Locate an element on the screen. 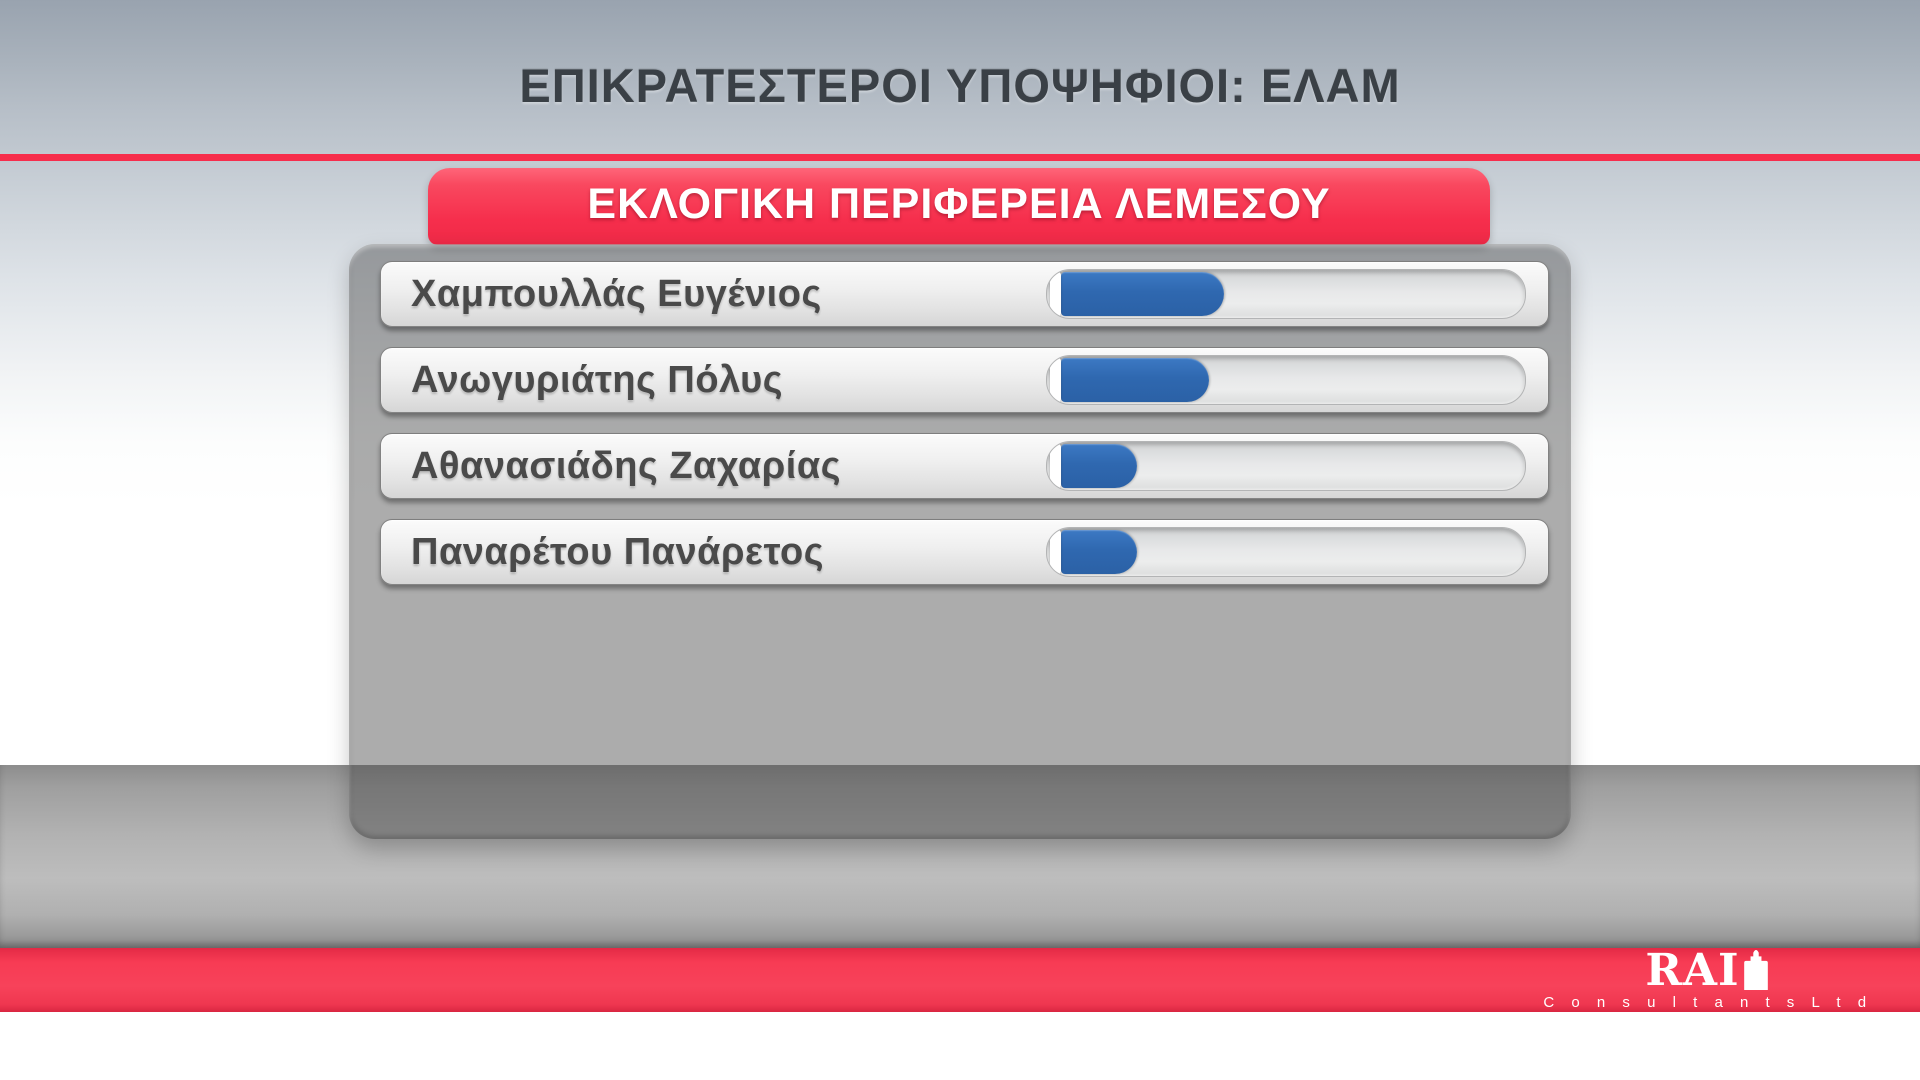 The width and height of the screenshot is (1920, 1080). footer-red-bar is located at coordinates (960, 980).